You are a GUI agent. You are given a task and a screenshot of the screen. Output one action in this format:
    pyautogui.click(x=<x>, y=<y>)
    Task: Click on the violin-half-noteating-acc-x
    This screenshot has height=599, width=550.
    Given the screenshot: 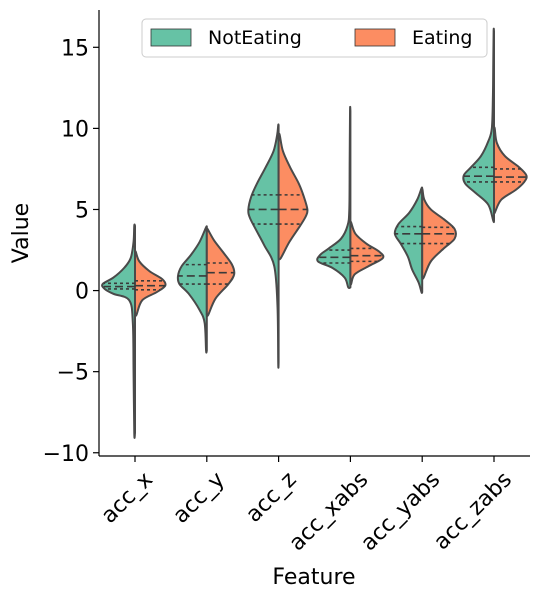 What is the action you would take?
    pyautogui.click(x=118, y=331)
    